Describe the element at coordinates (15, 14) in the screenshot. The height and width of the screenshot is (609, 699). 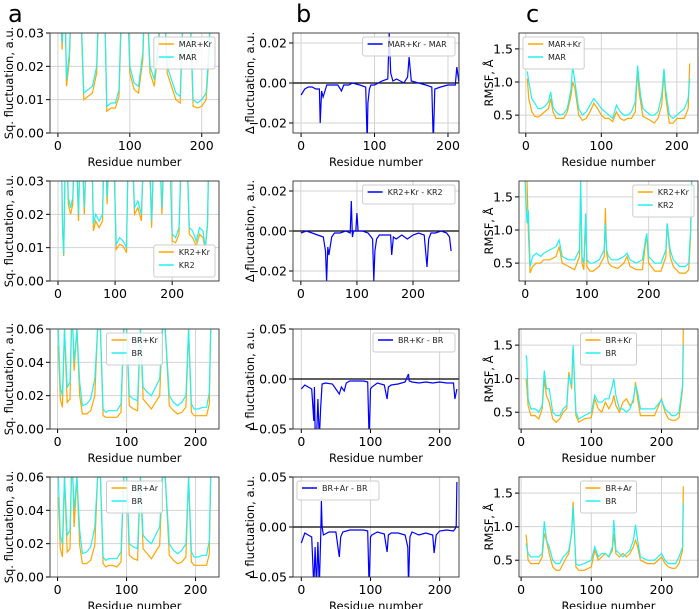
I see `panel-letter-a: a` at that location.